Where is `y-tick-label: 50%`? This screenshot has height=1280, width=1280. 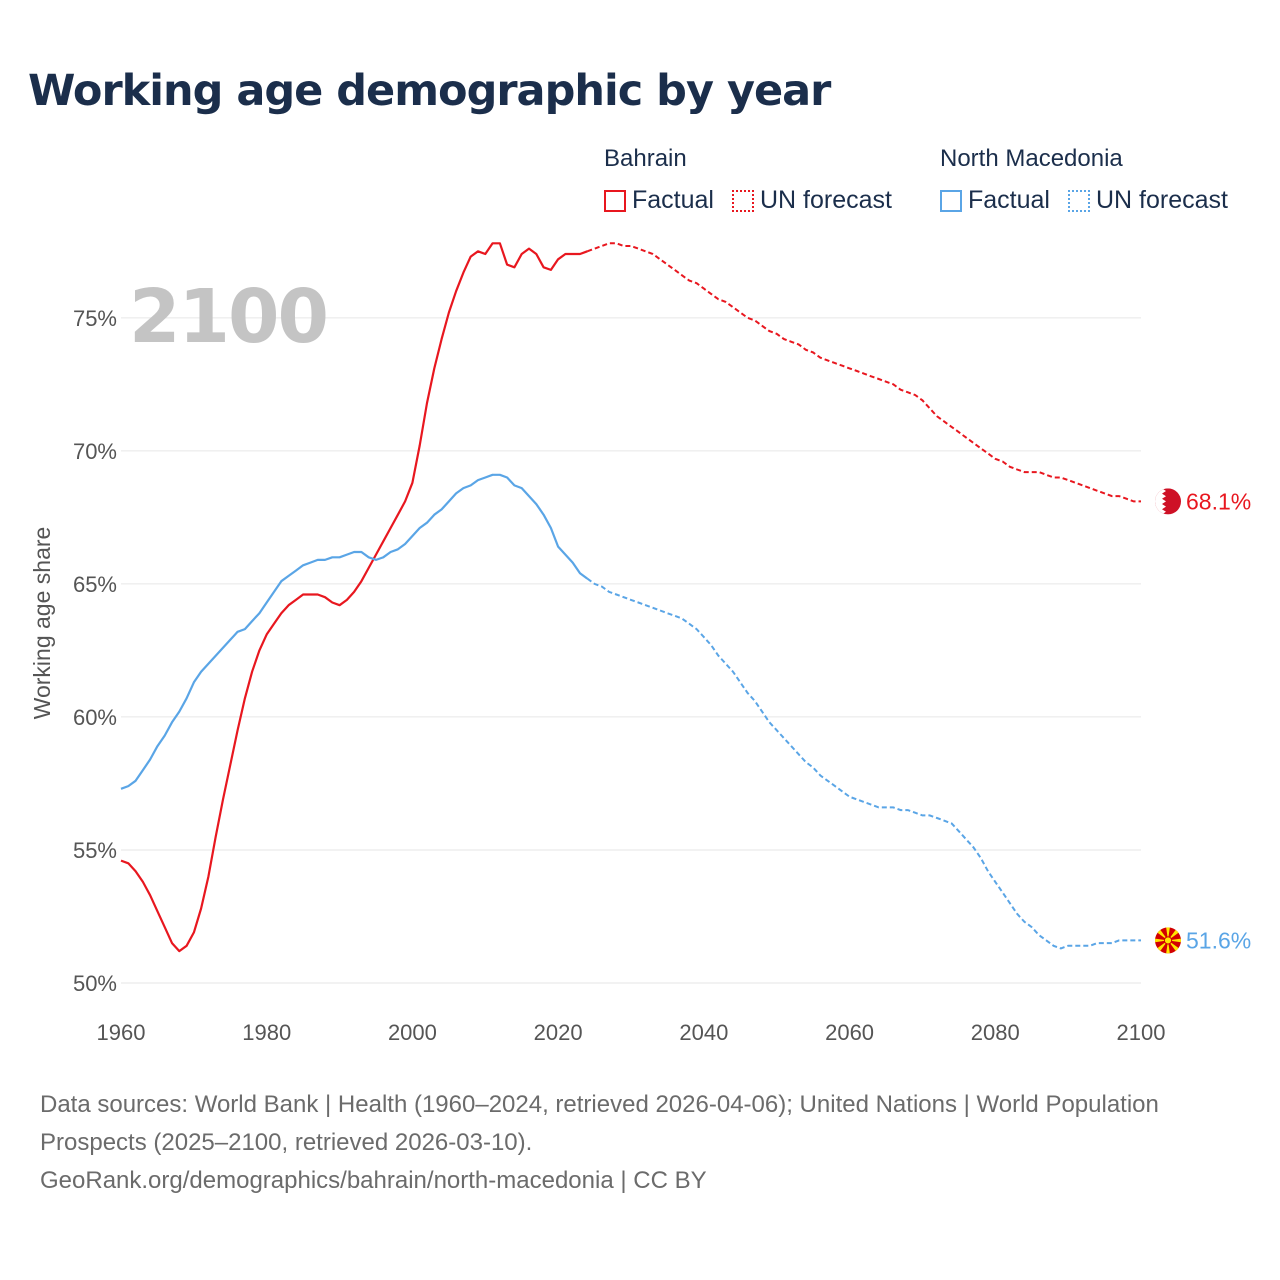 y-tick-label: 50% is located at coordinates (95, 983).